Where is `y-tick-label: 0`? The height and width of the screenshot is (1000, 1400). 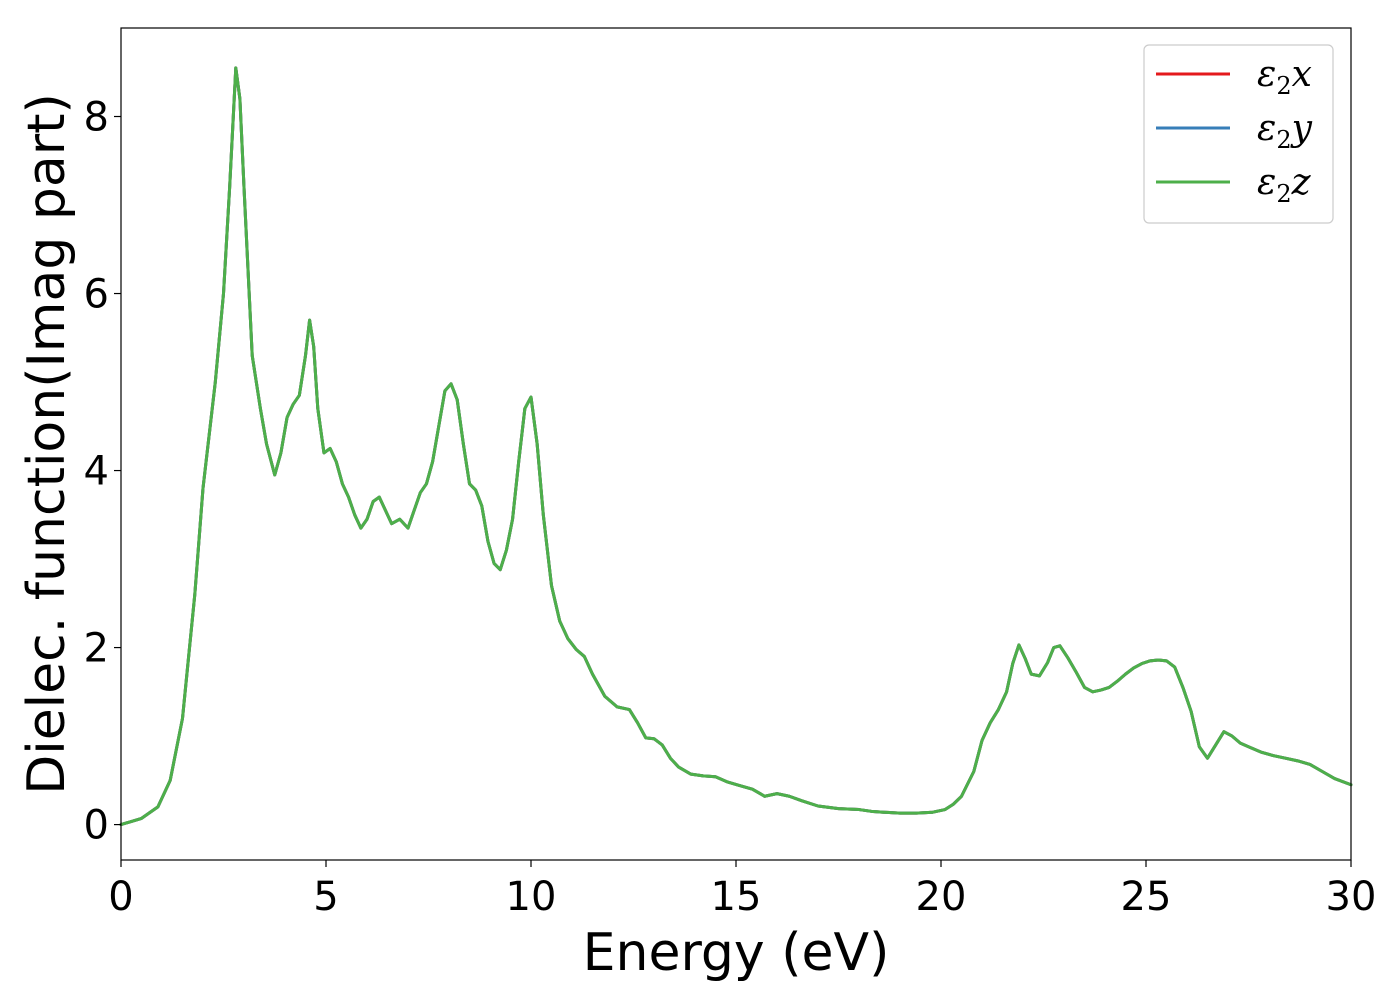
y-tick-label: 0 is located at coordinates (96, 826).